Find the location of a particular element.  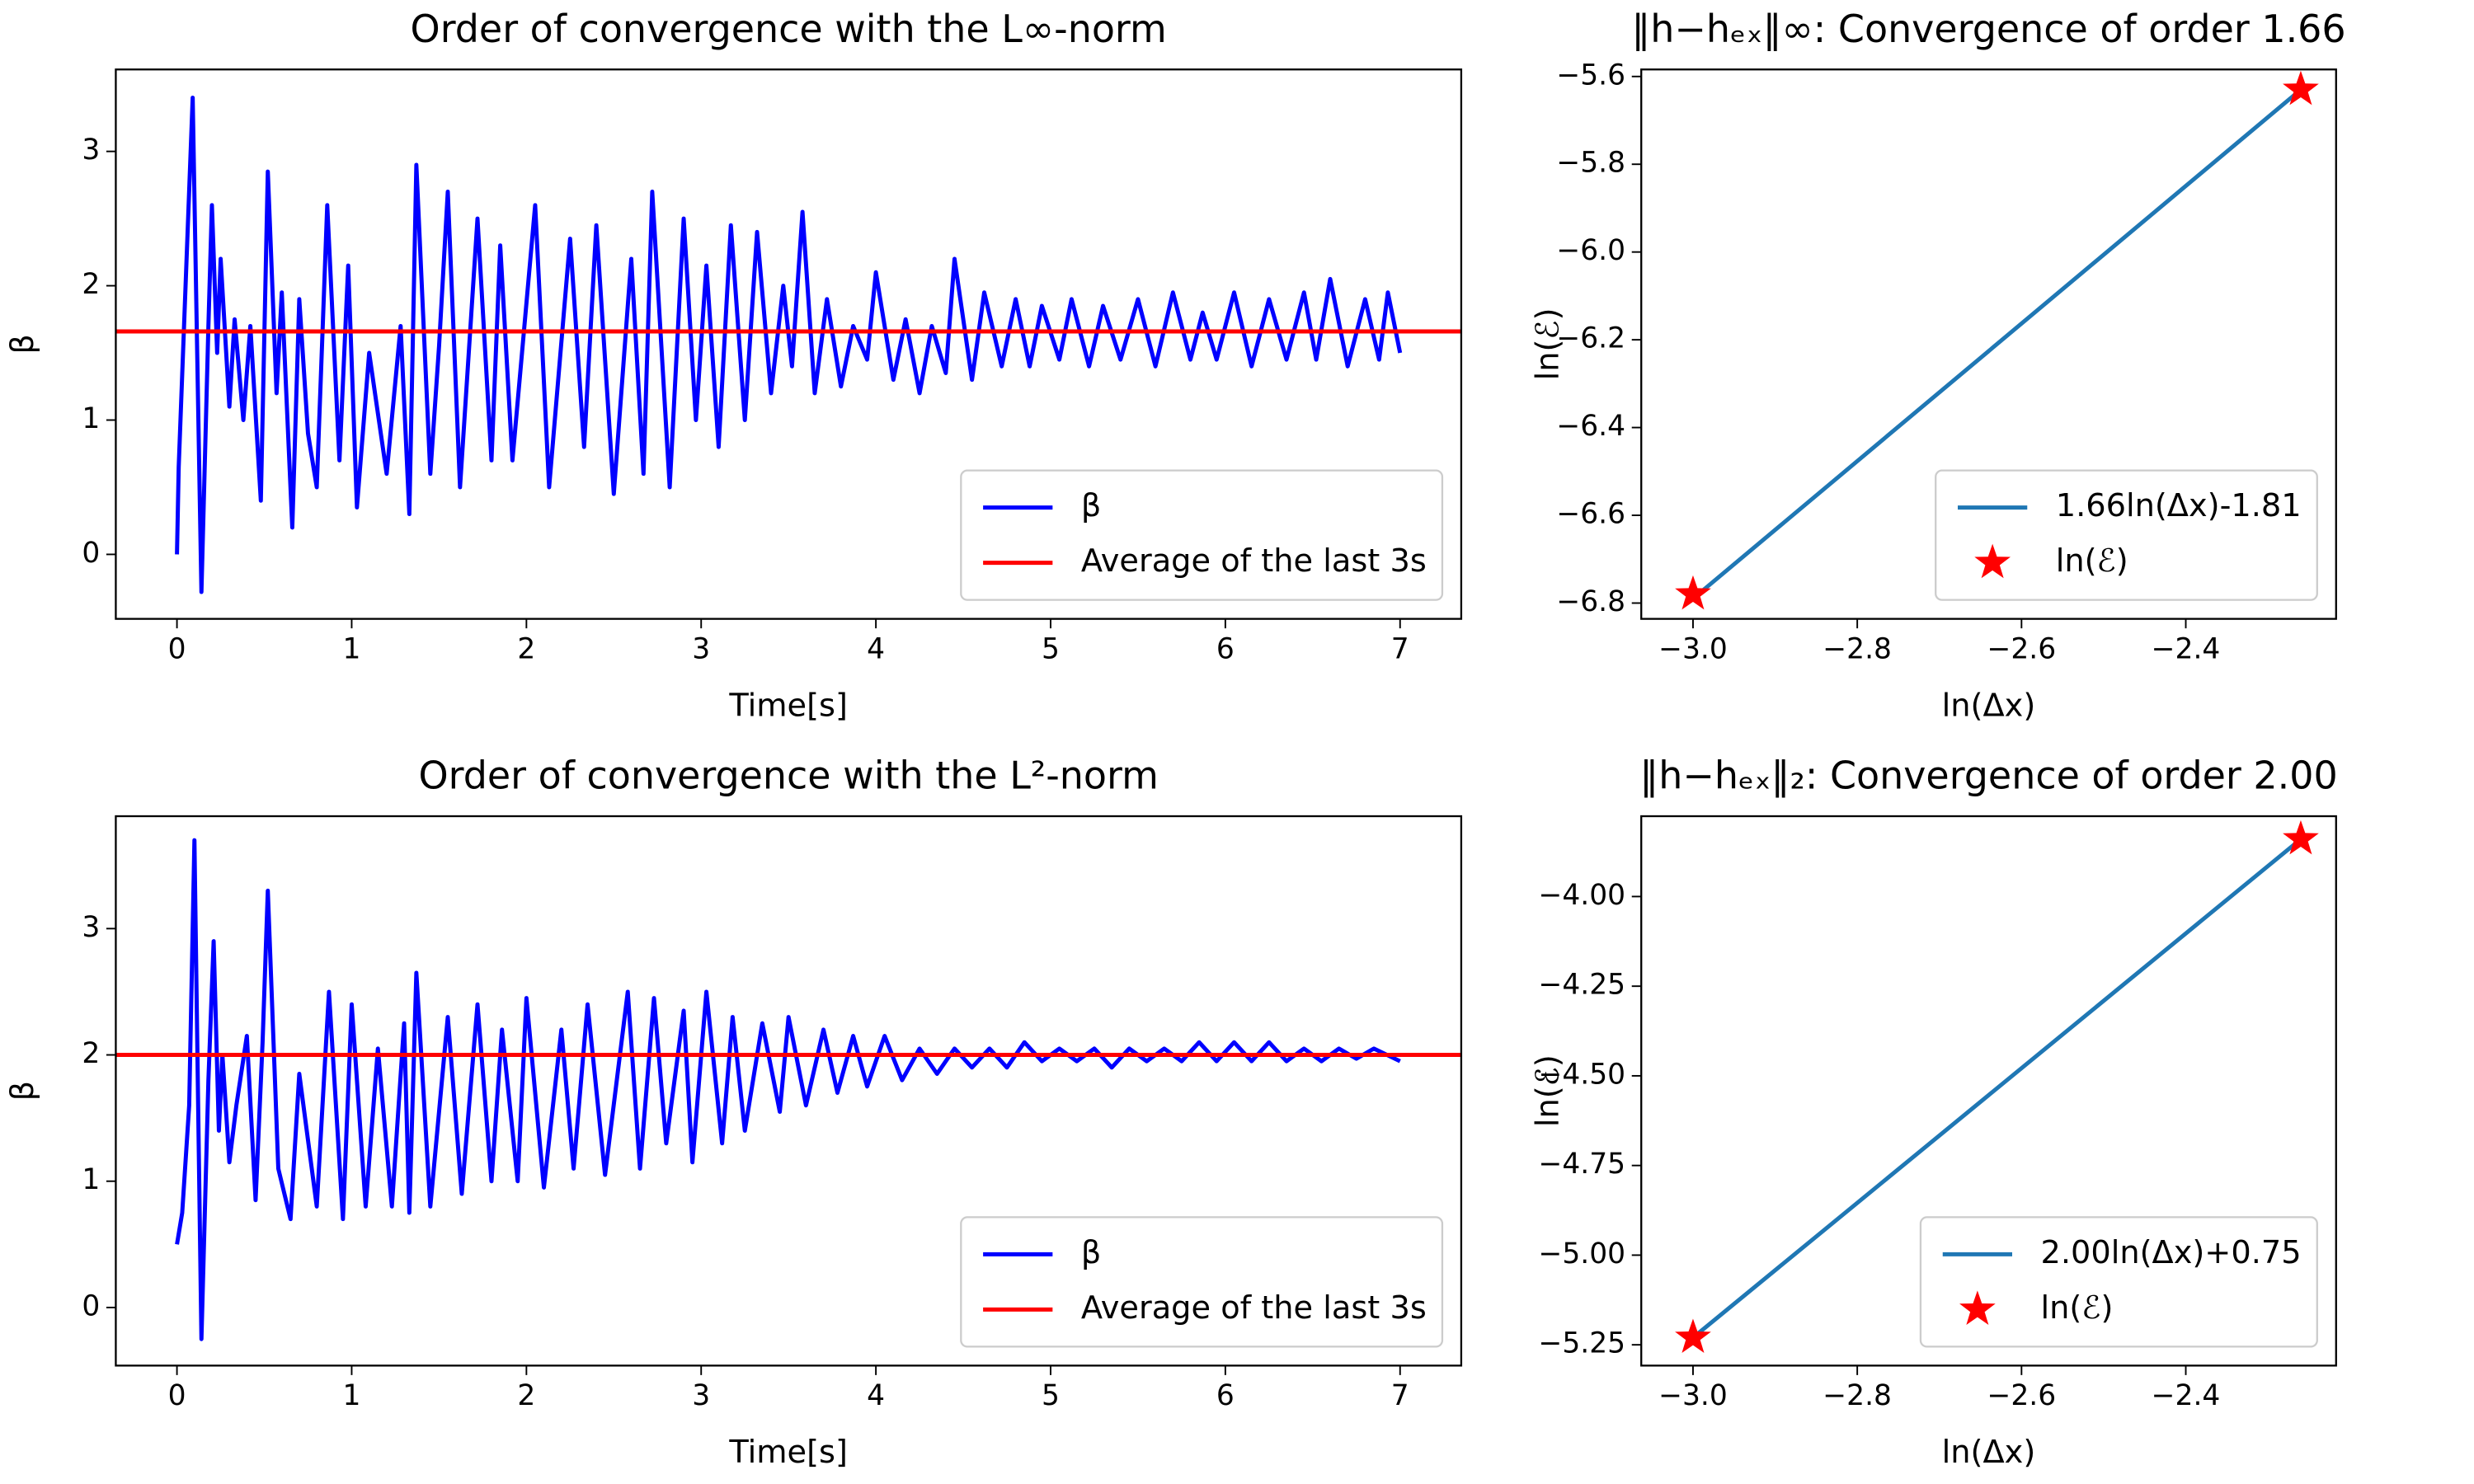

legend: 2.00ln(Δx)+0.75 ln(ℰ) is located at coordinates (2118, 1282).